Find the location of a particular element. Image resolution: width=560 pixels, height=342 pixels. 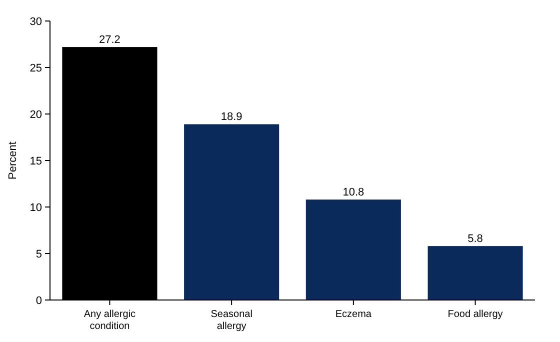

x-tick-label: Food allergy is located at coordinates (475, 314).